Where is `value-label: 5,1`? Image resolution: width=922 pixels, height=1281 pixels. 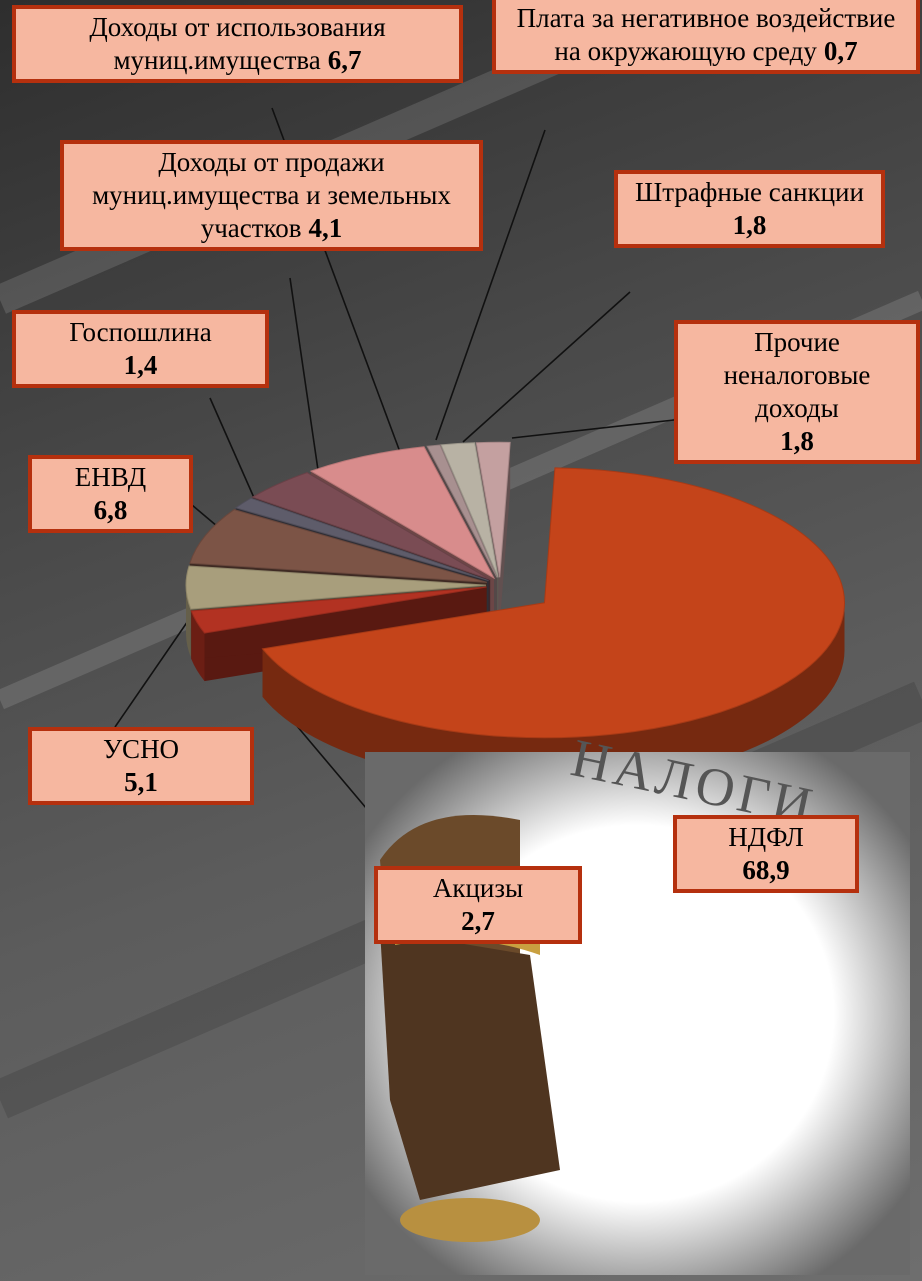 value-label: 5,1 is located at coordinates (141, 782).